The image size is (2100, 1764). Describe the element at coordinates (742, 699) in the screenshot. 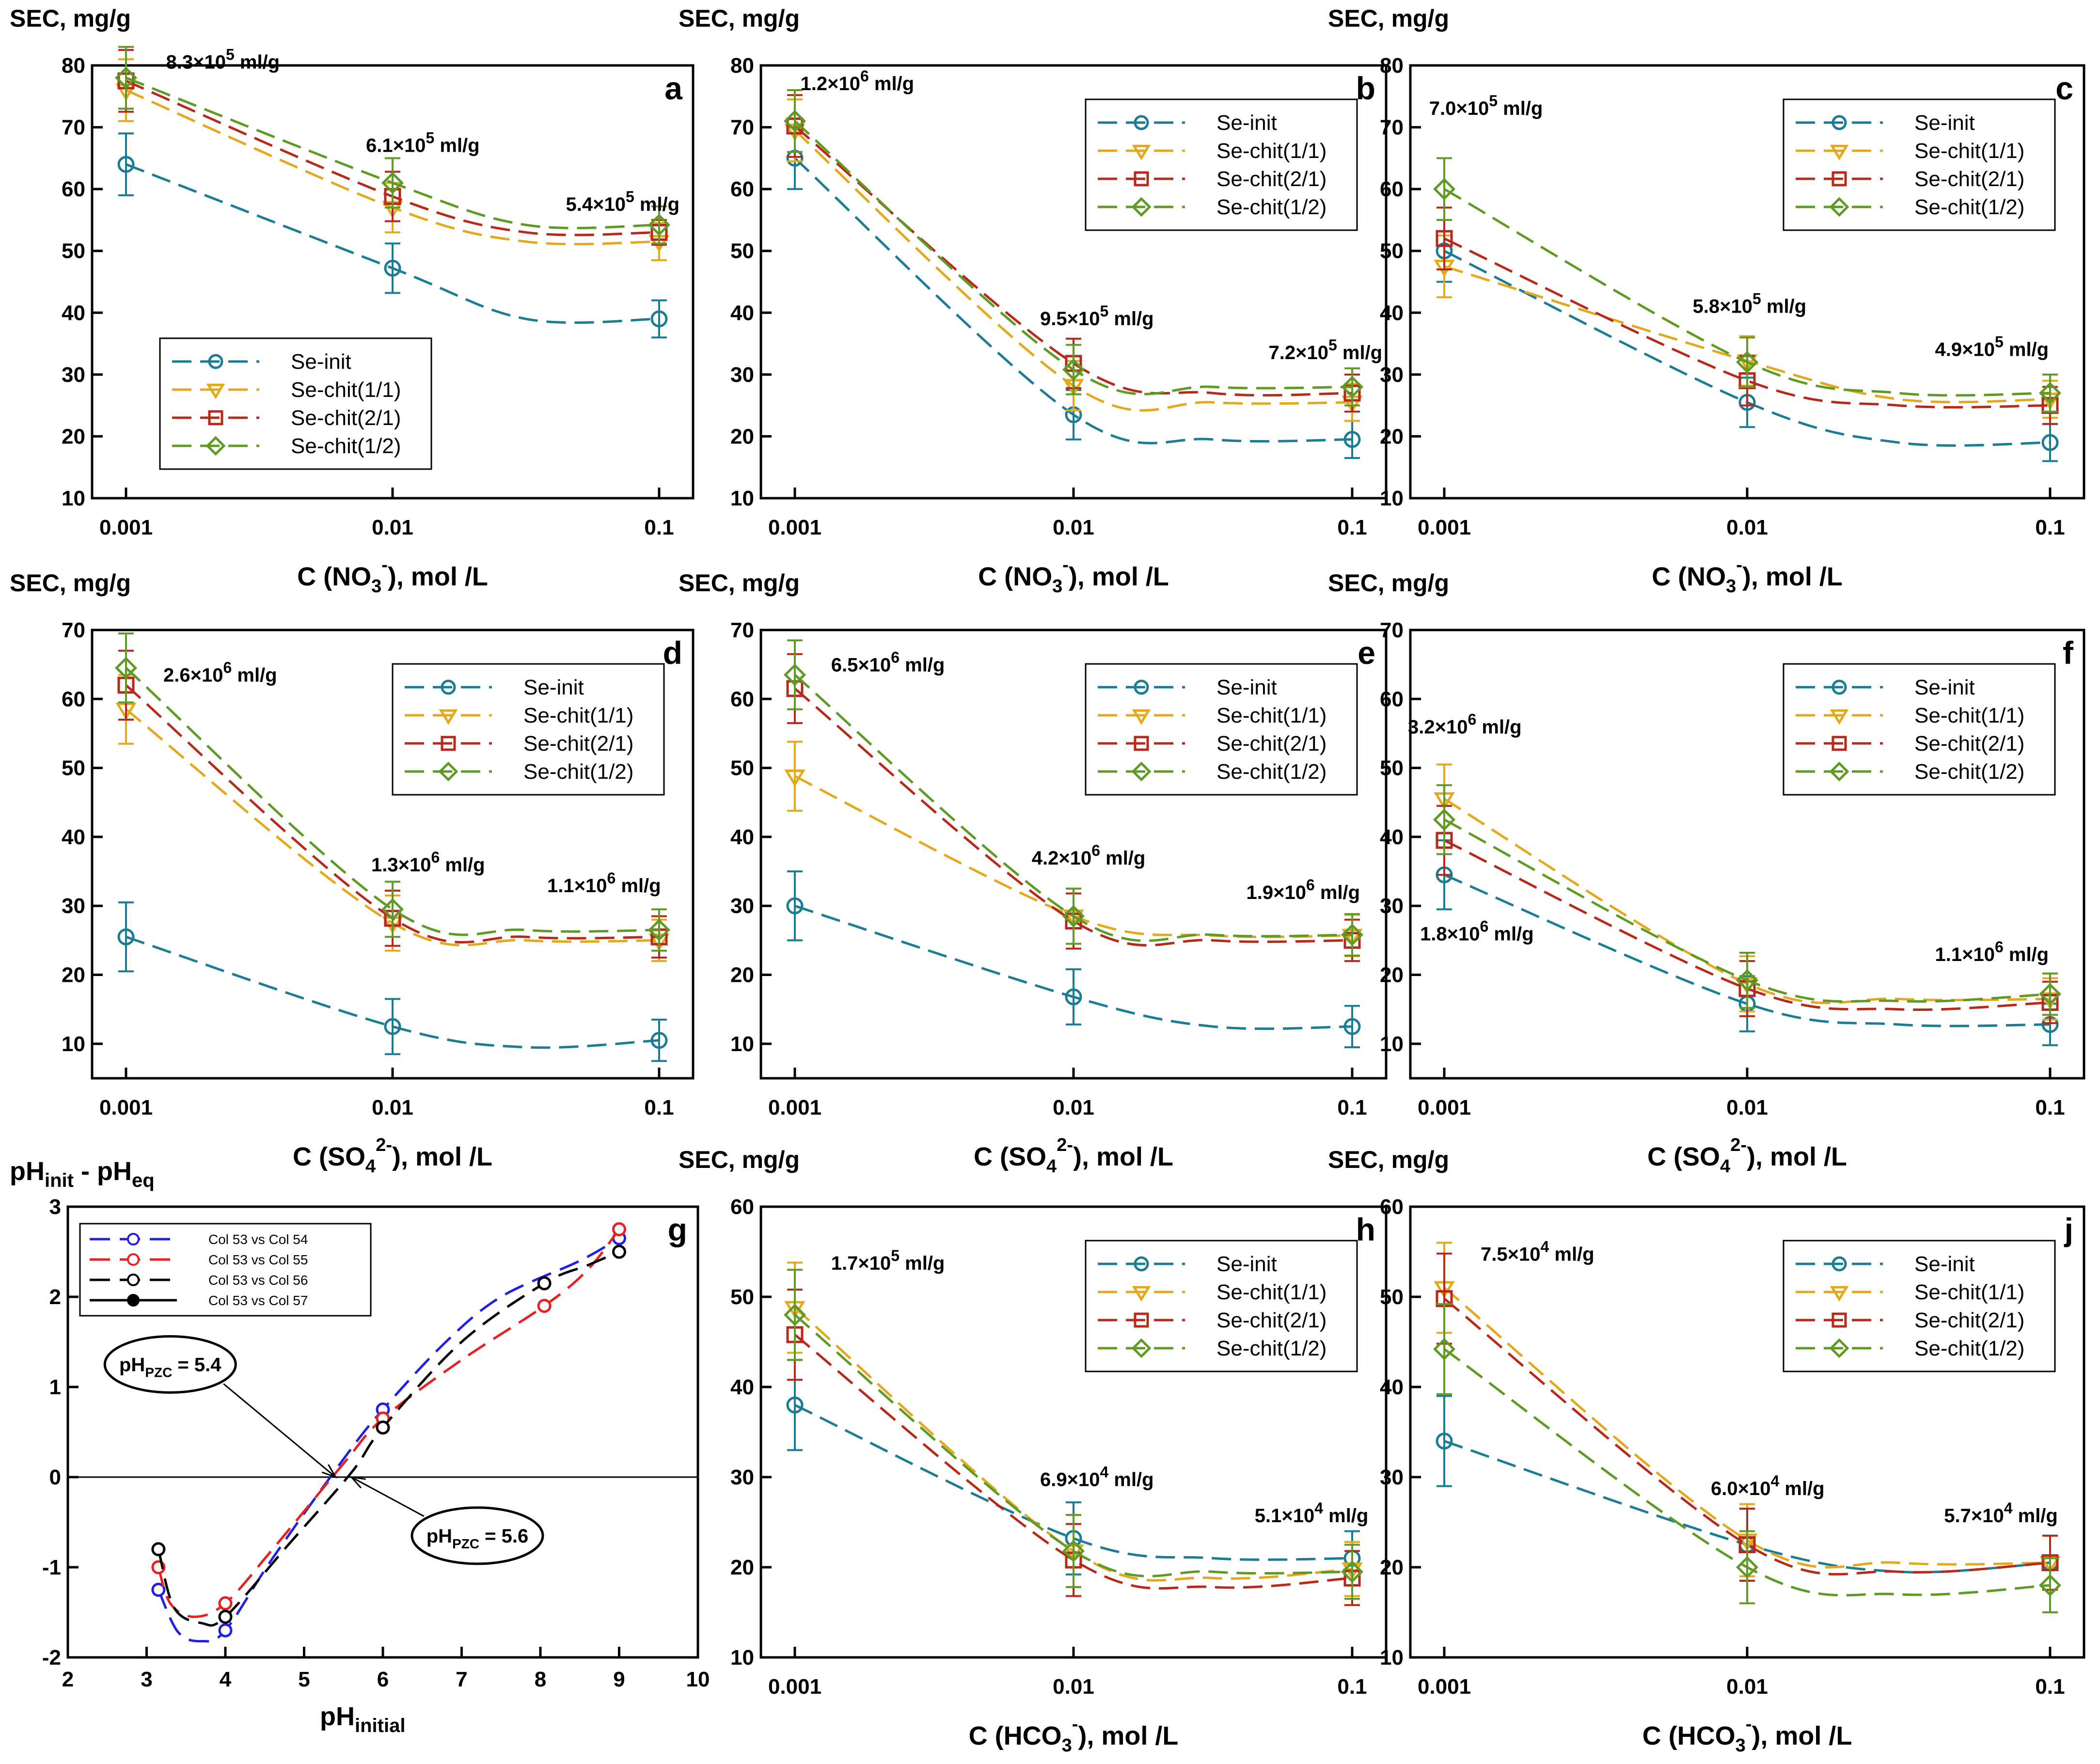

I see `y-tick-label: 60` at that location.